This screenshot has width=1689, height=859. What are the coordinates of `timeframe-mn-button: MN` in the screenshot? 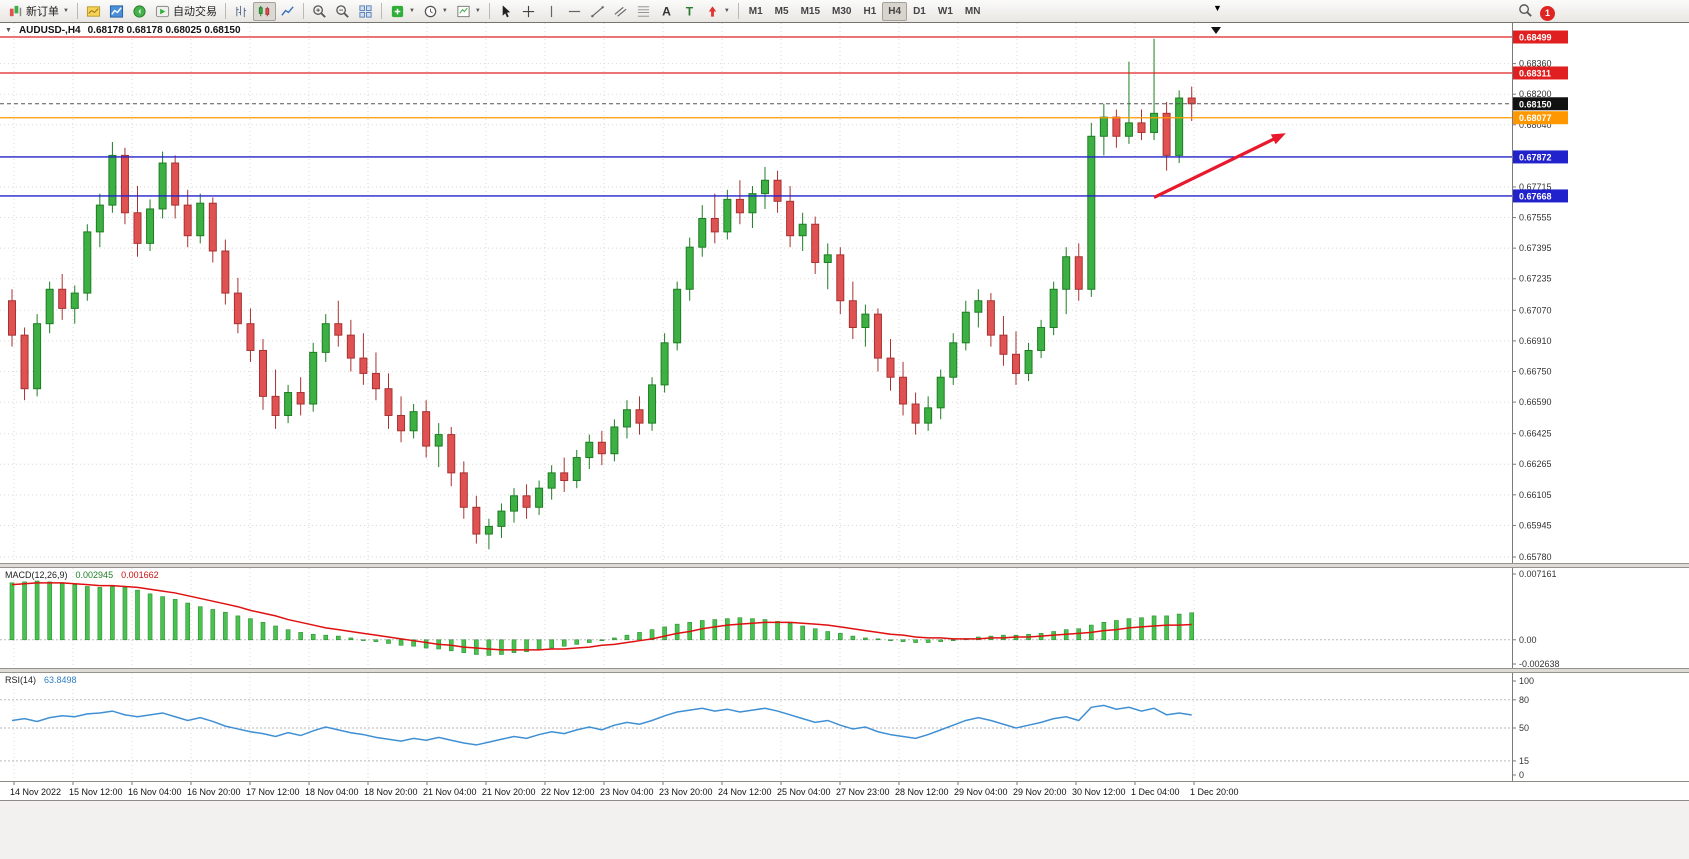 It's located at (972, 11).